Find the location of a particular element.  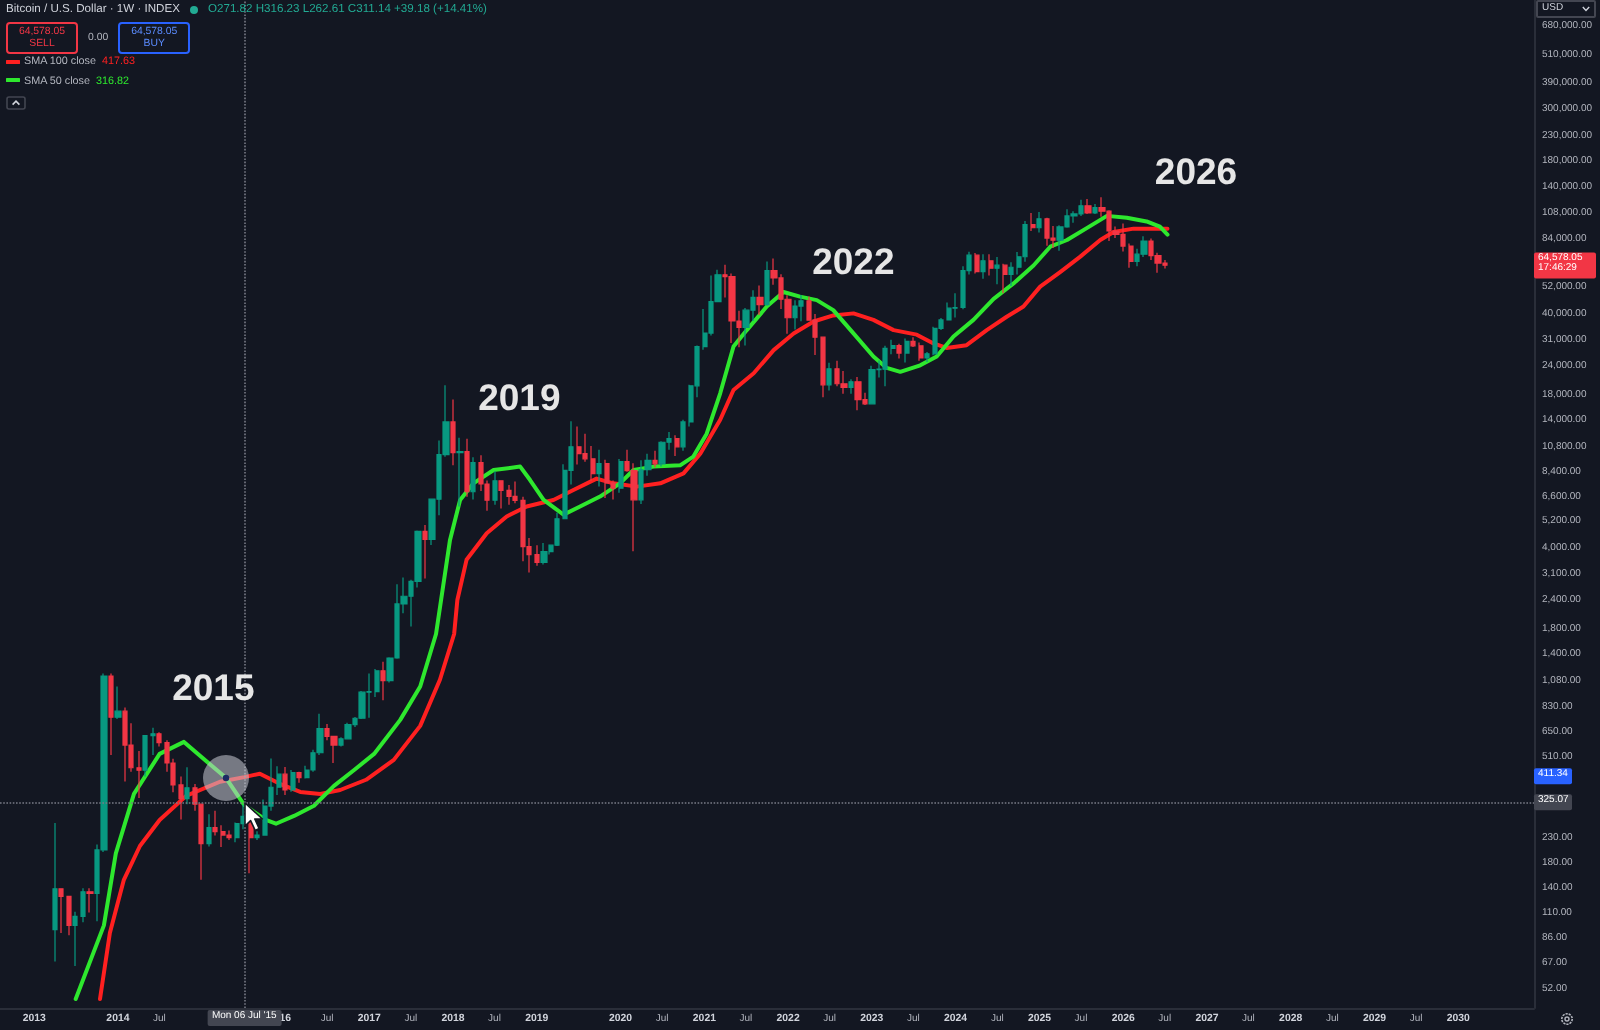

annotation: 2026 is located at coordinates (1196, 172).